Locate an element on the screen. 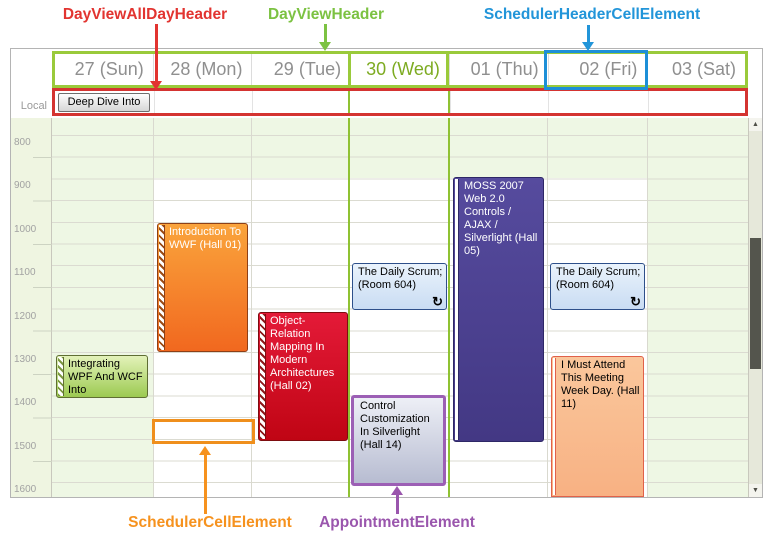 This screenshot has height=539, width=775. timezone-label: Local is located at coordinates (33, 106).